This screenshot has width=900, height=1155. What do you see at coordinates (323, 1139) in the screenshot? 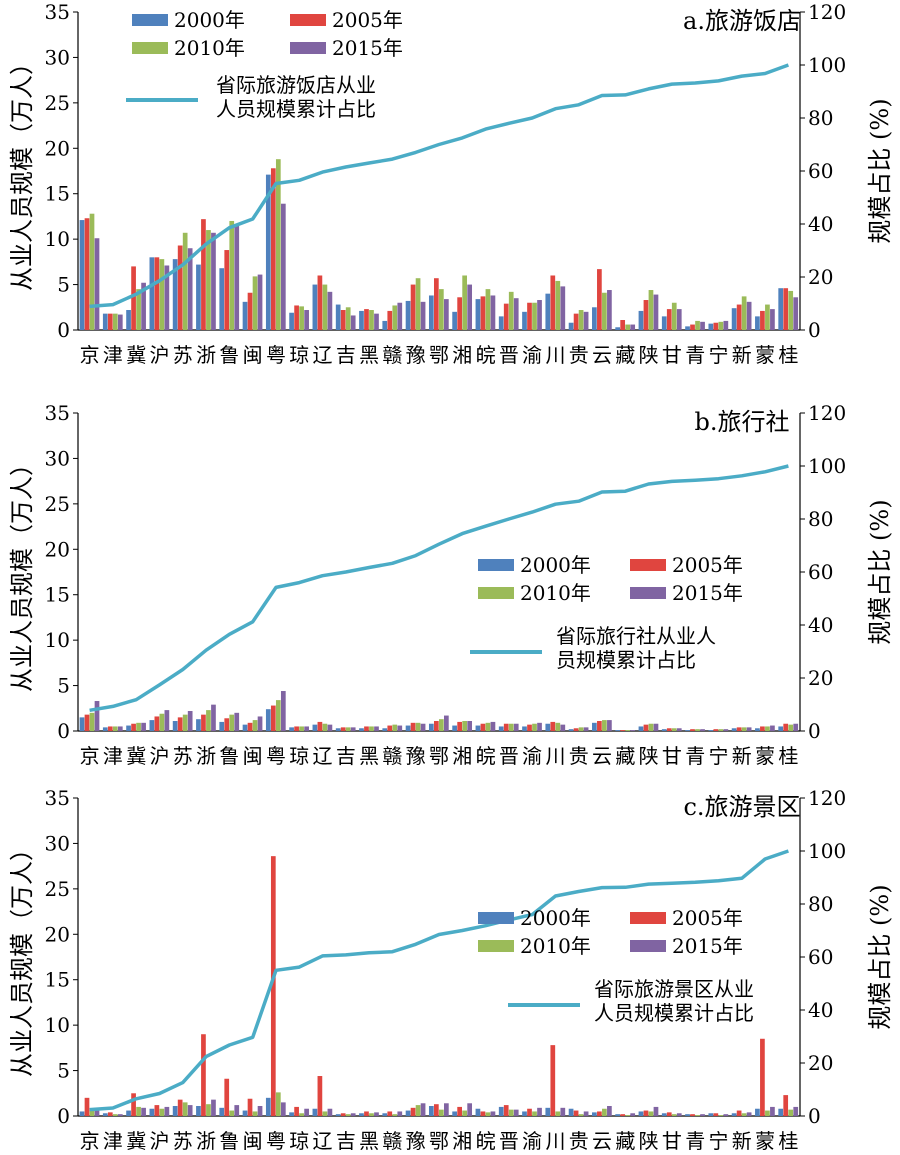
I see `category-label: 辽` at bounding box center [323, 1139].